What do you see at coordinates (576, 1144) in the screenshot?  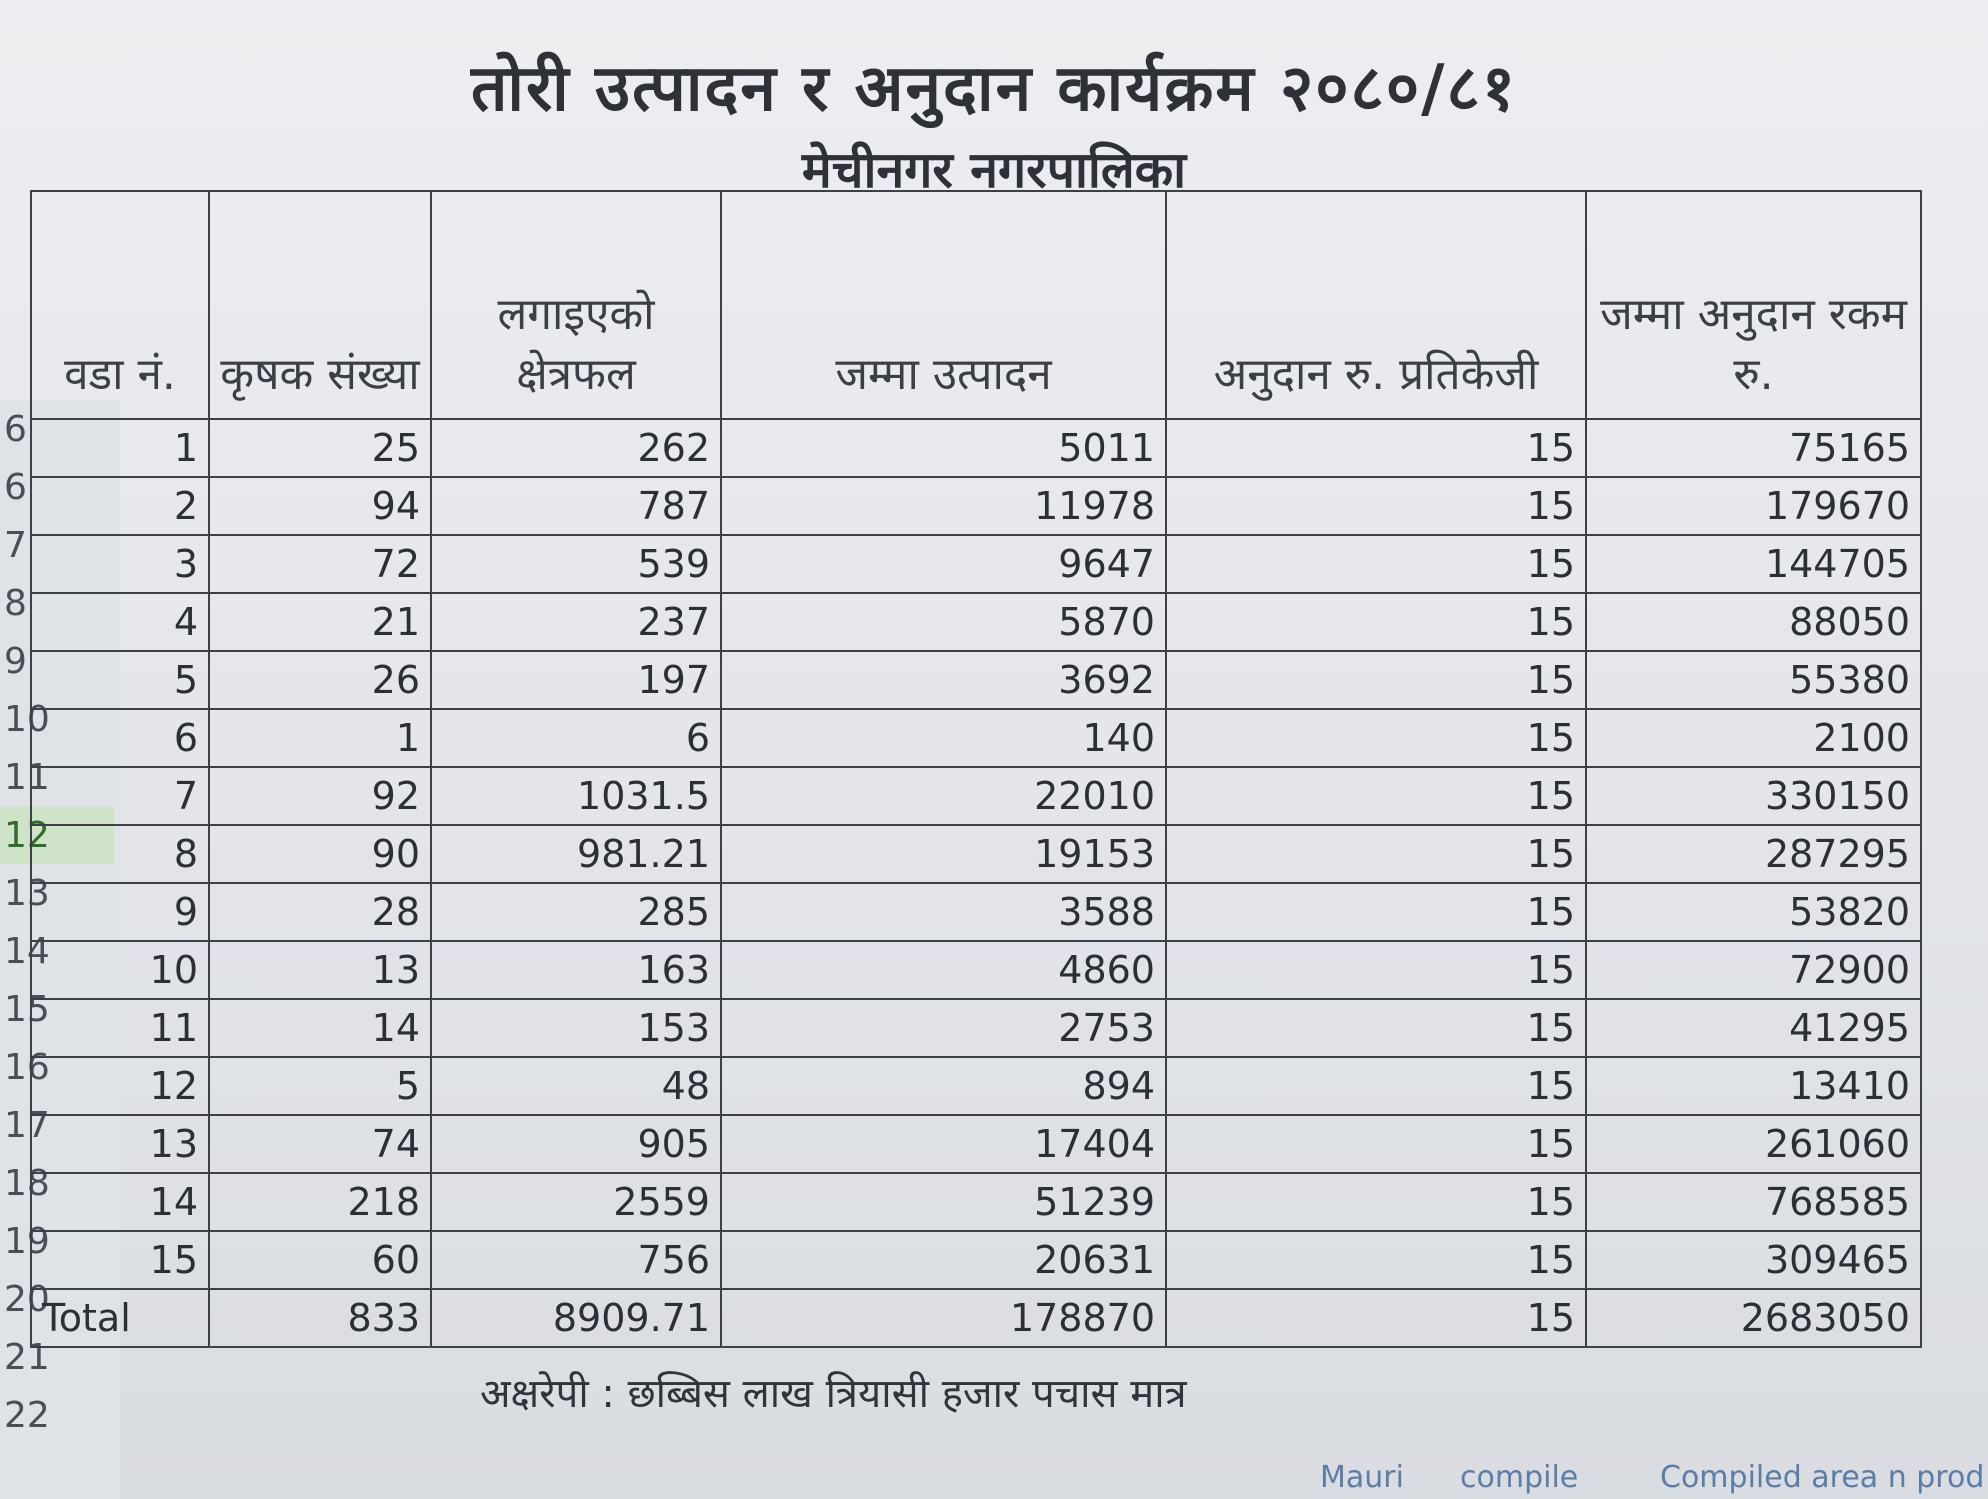 I see `cell-area: 905` at bounding box center [576, 1144].